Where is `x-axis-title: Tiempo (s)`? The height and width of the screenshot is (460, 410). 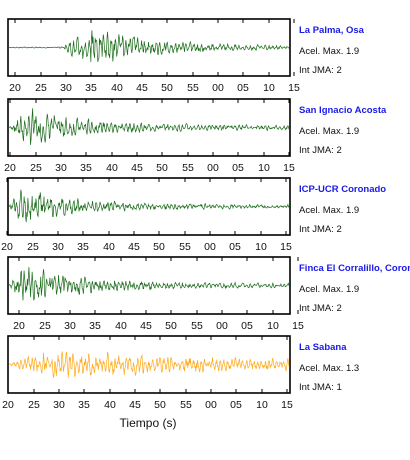 x-axis-title: Tiempo (s) is located at coordinates (148, 423).